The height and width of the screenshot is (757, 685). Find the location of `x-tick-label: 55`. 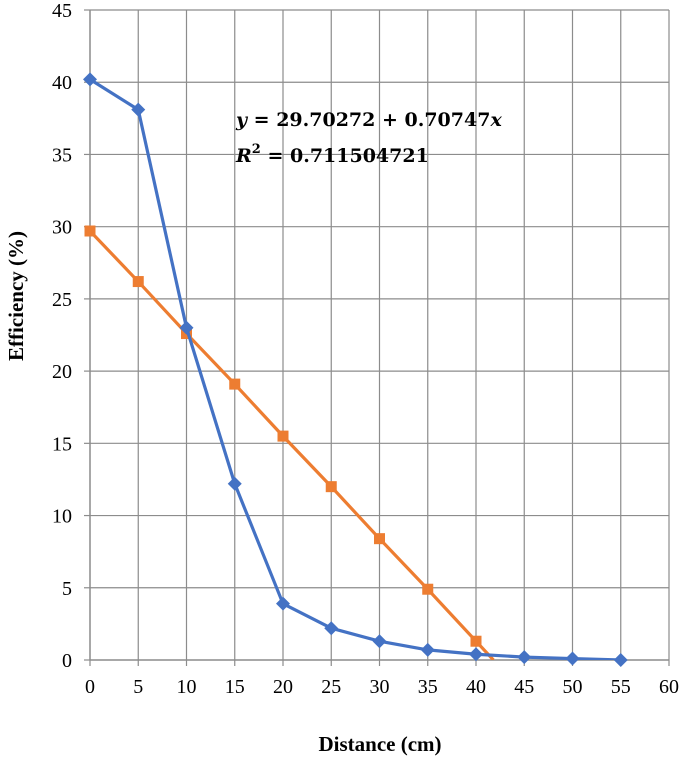

x-tick-label: 55 is located at coordinates (621, 687).